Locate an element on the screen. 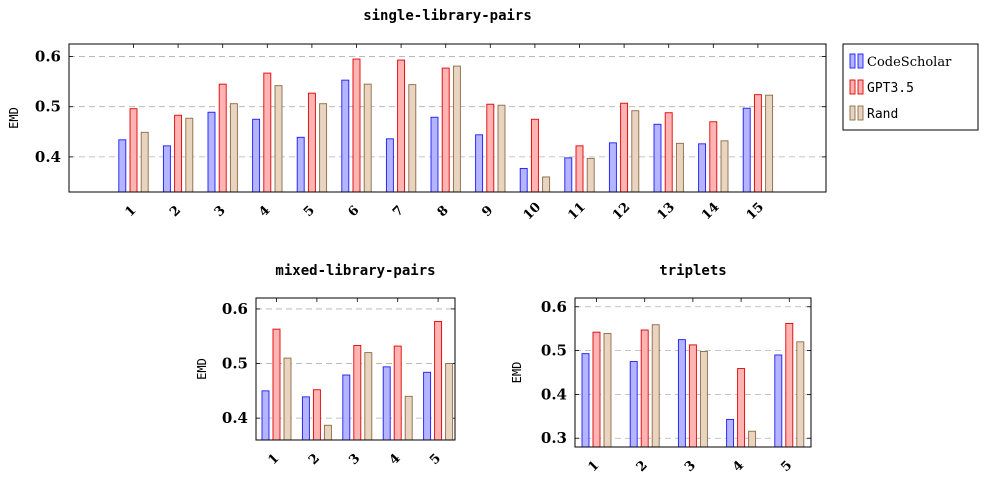  legend-box is located at coordinates (910, 87).